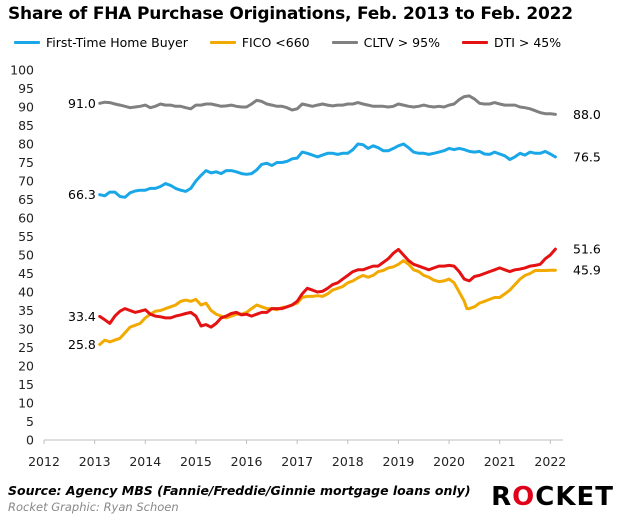 This screenshot has height=520, width=624. What do you see at coordinates (26, 329) in the screenshot?
I see `y-tick-label: 30` at bounding box center [26, 329].